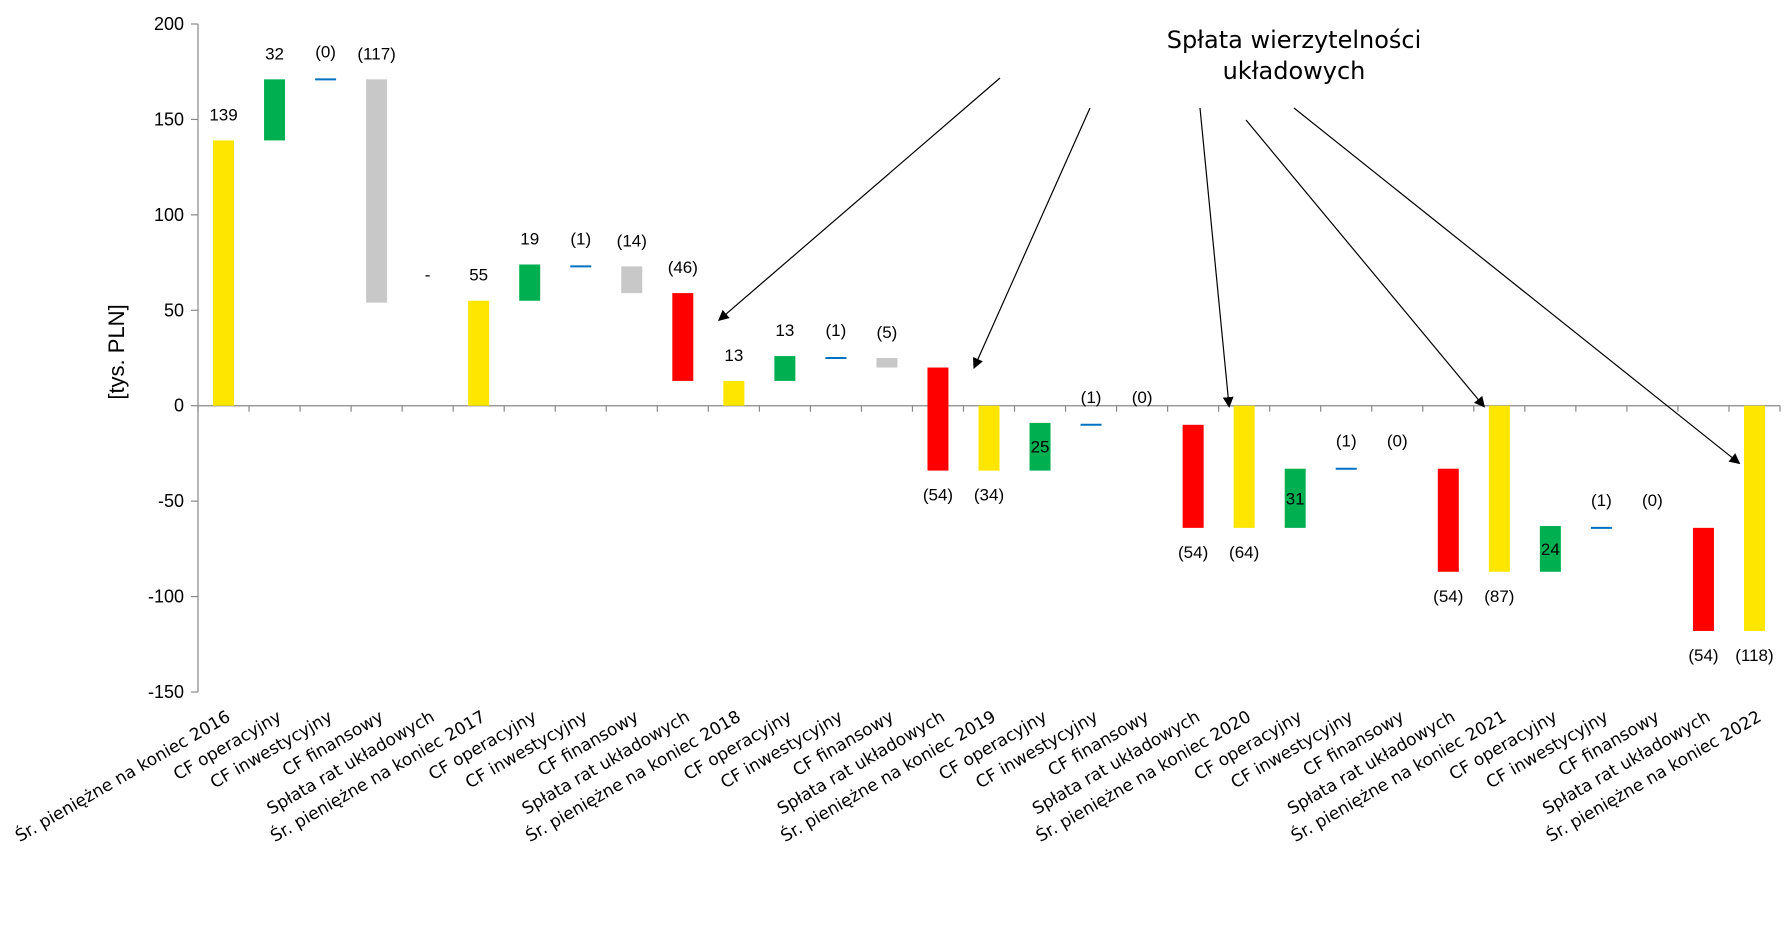 This screenshot has width=1791, height=932. Describe the element at coordinates (478, 275) in the screenshot. I see `data-label: 55` at that location.